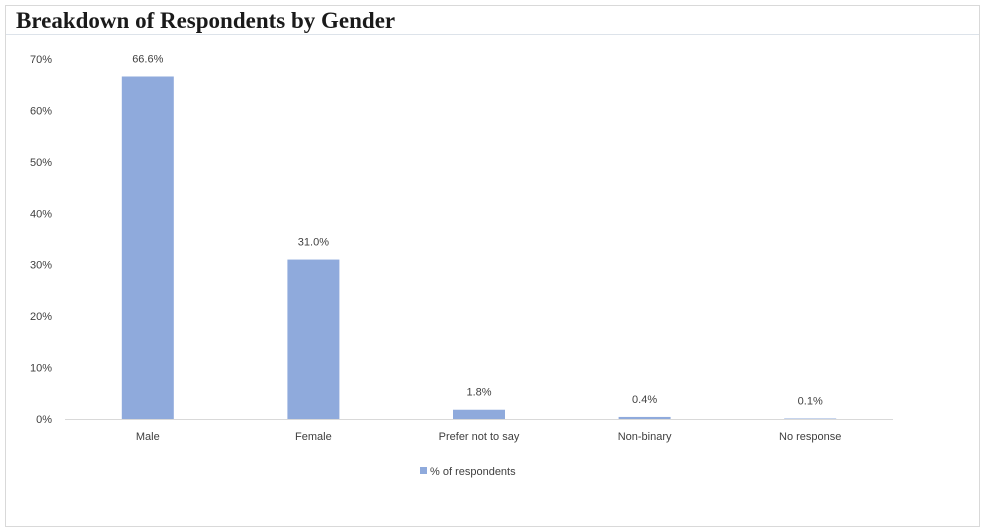 This screenshot has width=987, height=532. What do you see at coordinates (147, 59) in the screenshot?
I see `data-label: 66.6%` at bounding box center [147, 59].